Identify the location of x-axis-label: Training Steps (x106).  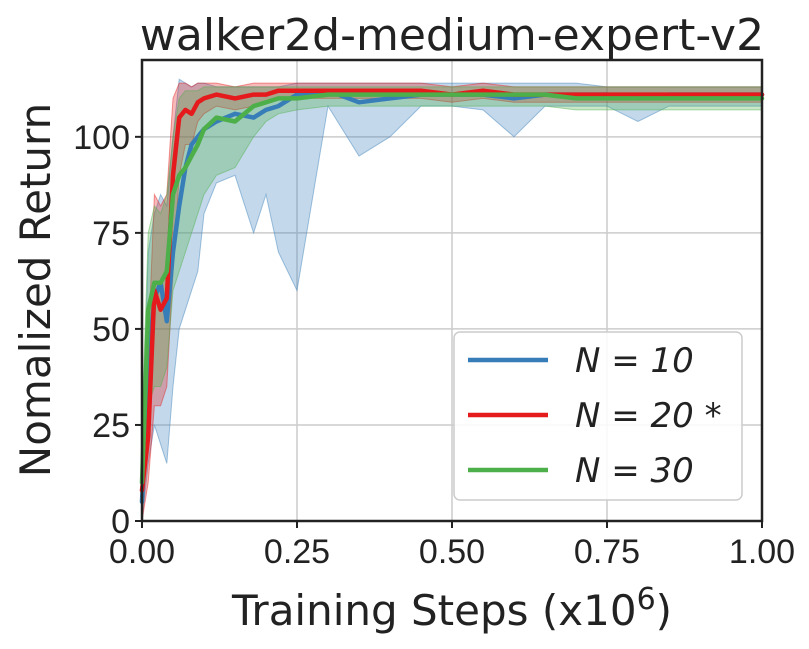
(451, 608).